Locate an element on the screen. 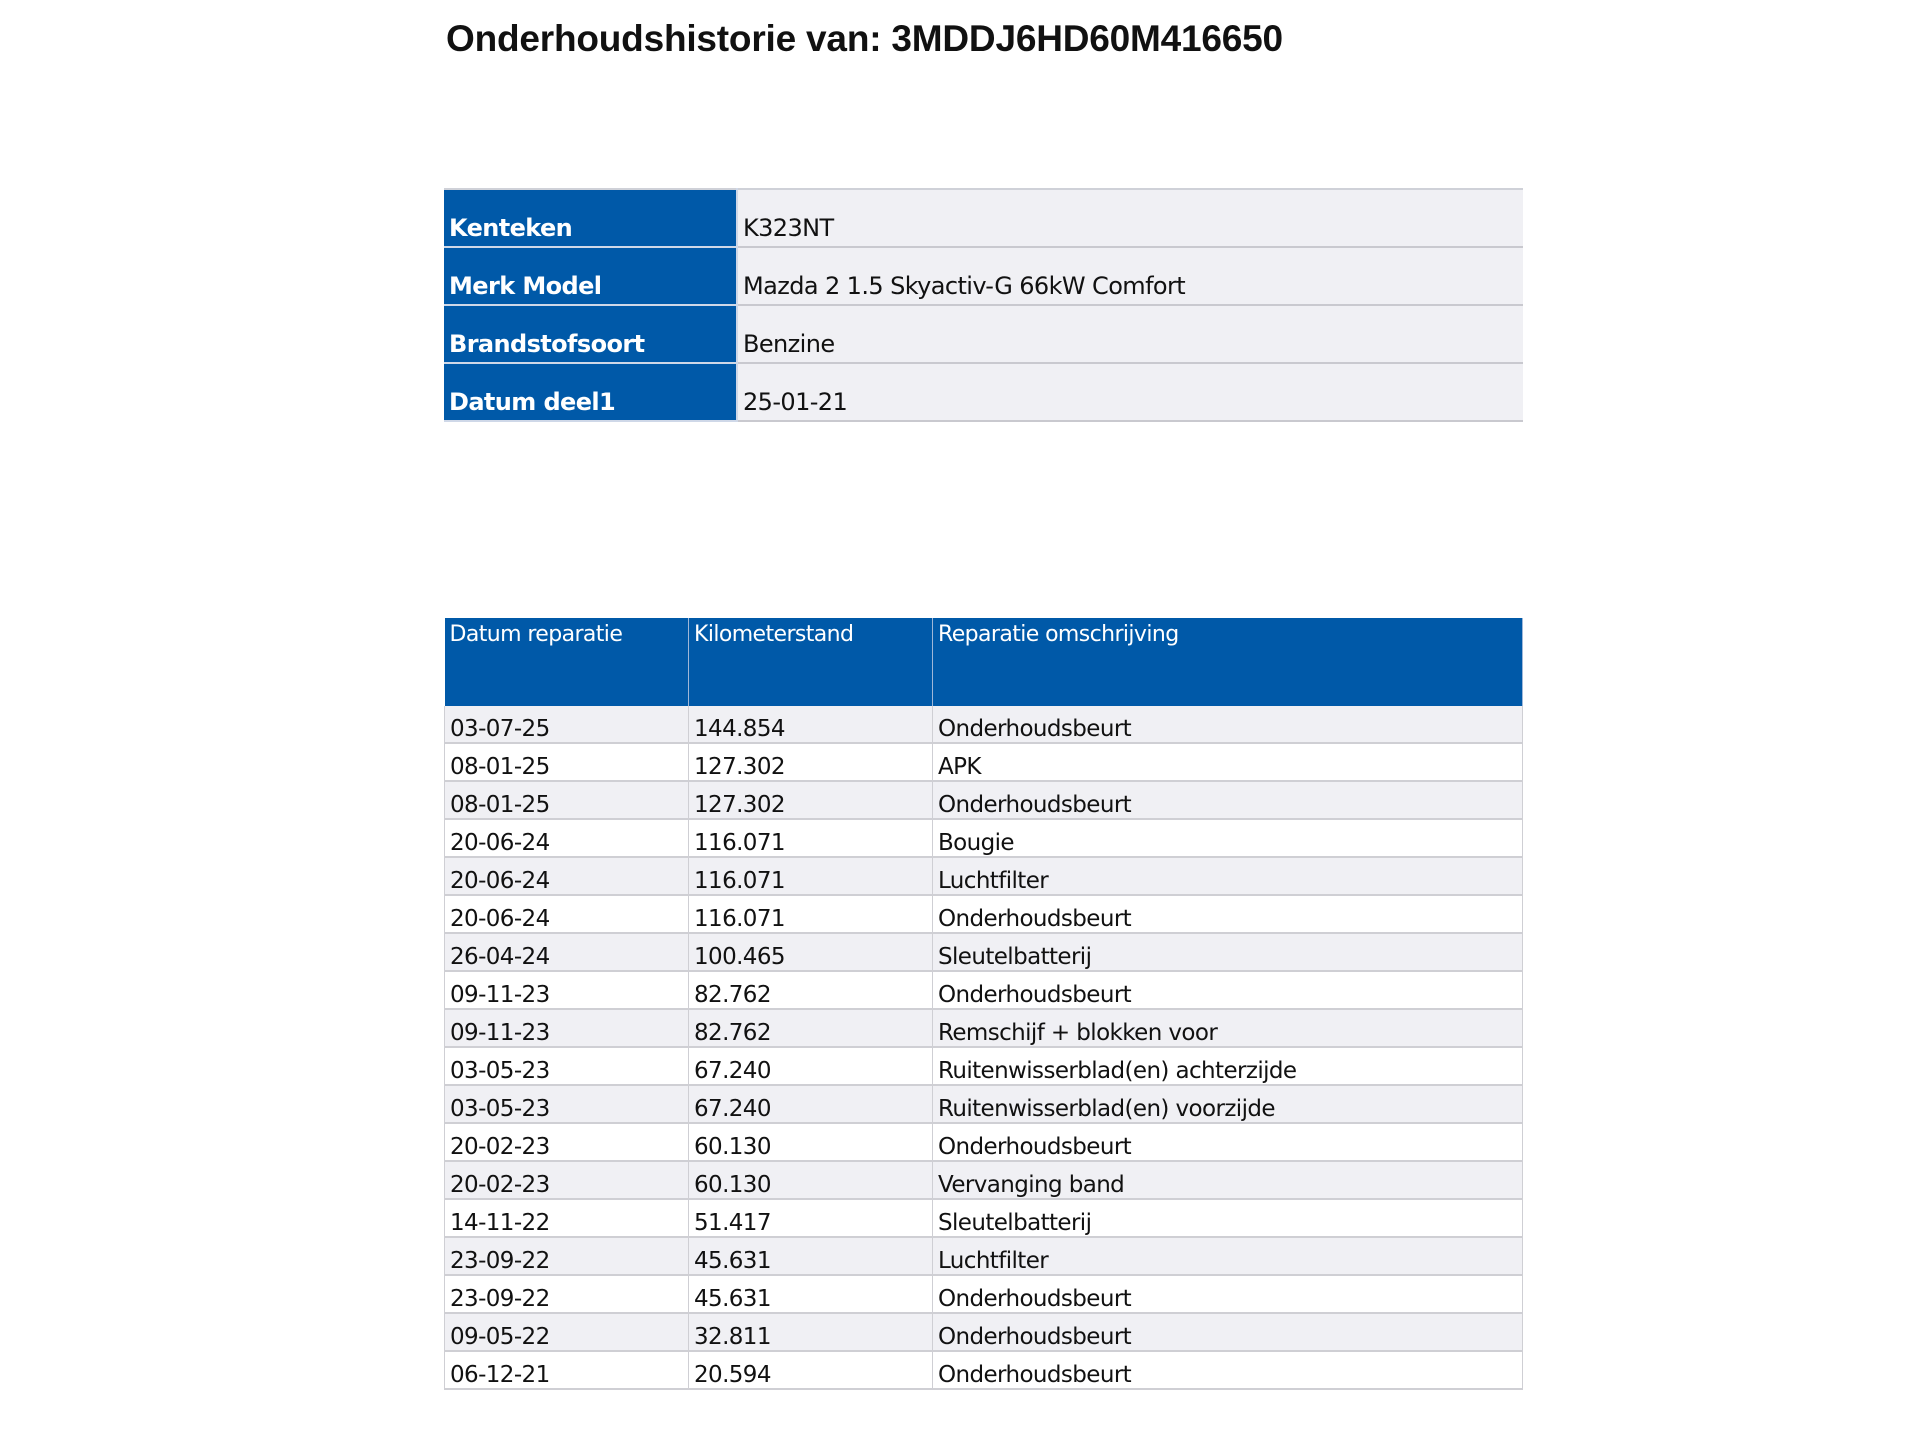  repair-description: Remschijf + blokken voor is located at coordinates (1227, 1028).